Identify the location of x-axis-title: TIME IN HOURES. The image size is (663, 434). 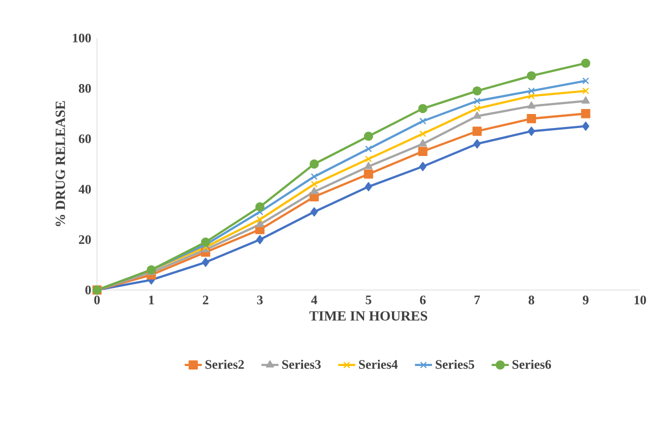
(368, 316).